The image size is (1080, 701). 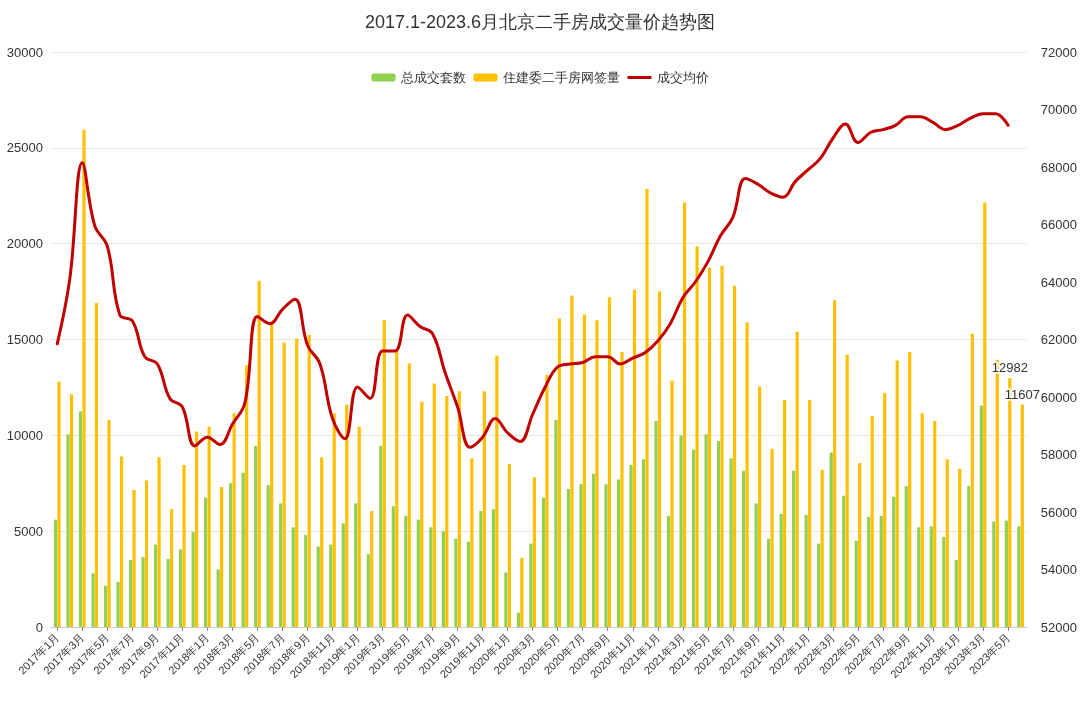 I want to click on legend-label: 成交均价, so click(x=682, y=77).